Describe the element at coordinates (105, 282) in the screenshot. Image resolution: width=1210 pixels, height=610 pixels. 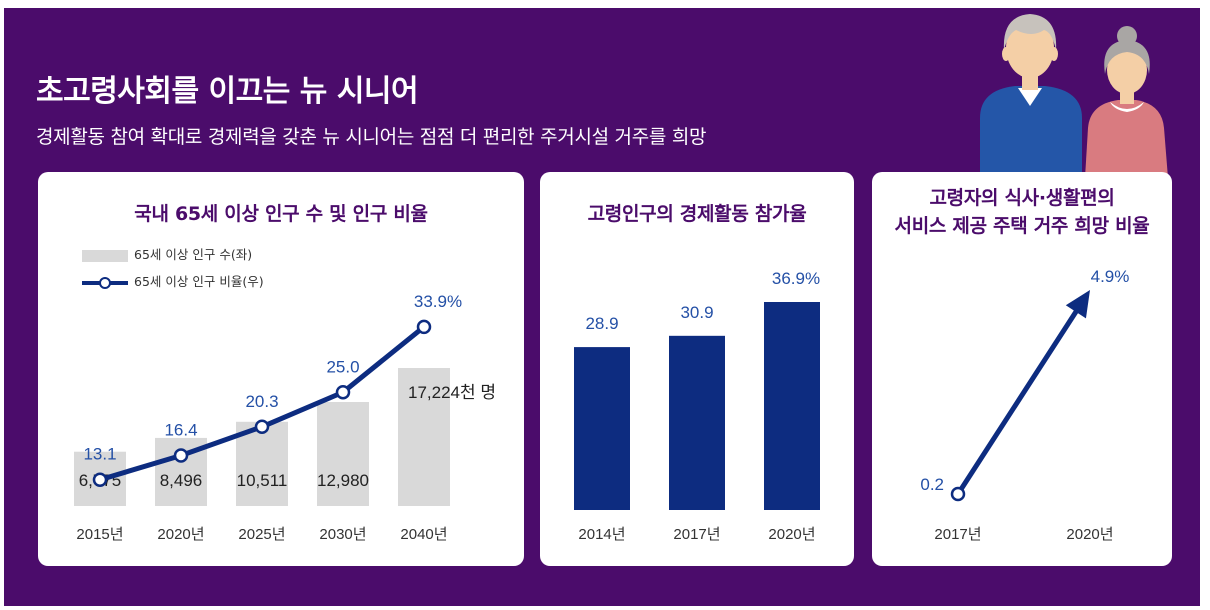
I see `legend-line-swatch` at that location.